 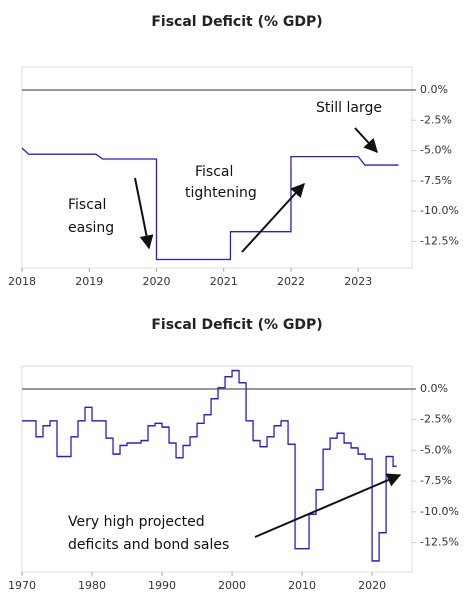 I want to click on annotation: deficits and bond sales, so click(x=148, y=545).